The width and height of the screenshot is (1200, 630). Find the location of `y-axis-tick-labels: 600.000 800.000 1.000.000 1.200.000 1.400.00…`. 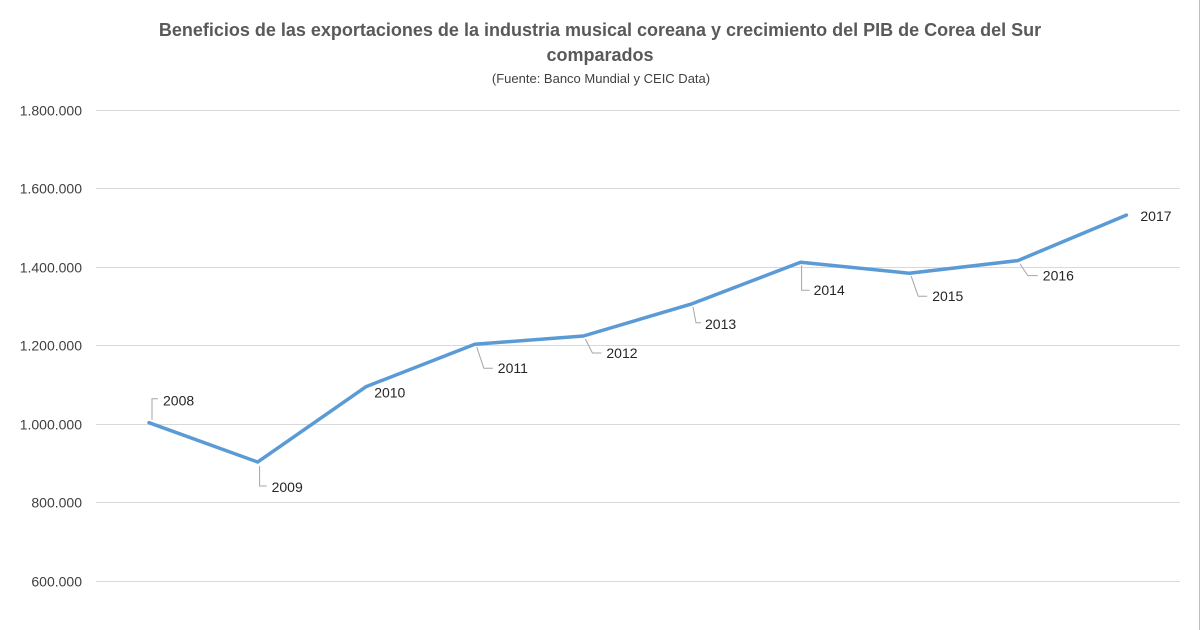

y-axis-tick-labels: 600.000 800.000 1.000.000 1.200.000 1.400.00… is located at coordinates (51, 346).